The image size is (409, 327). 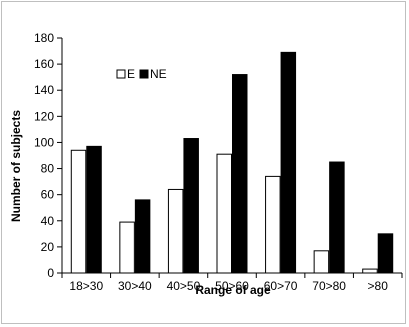 What do you see at coordinates (184, 286) in the screenshot?
I see `x-tick-label: 40>50` at bounding box center [184, 286].